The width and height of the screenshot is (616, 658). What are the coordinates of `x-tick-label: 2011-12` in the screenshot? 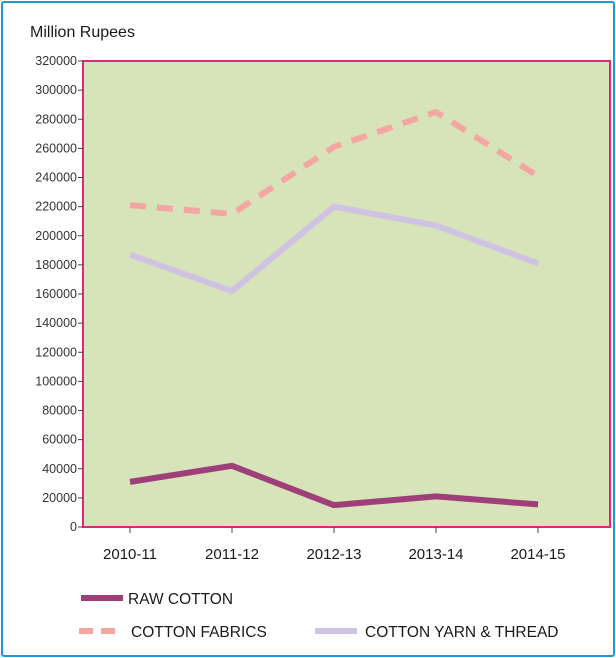 It's located at (232, 554).